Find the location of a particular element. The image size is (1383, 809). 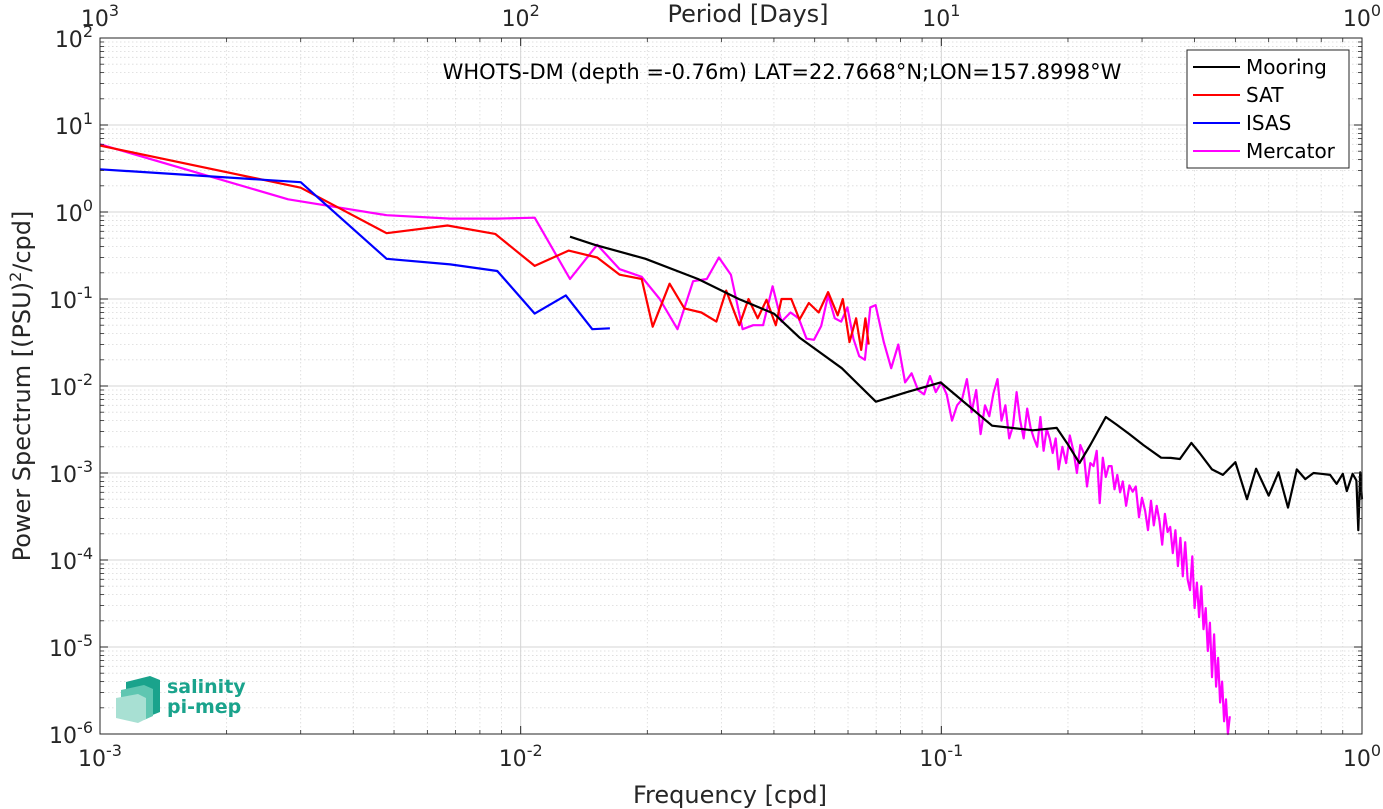

series-line-sat is located at coordinates (484, 247).